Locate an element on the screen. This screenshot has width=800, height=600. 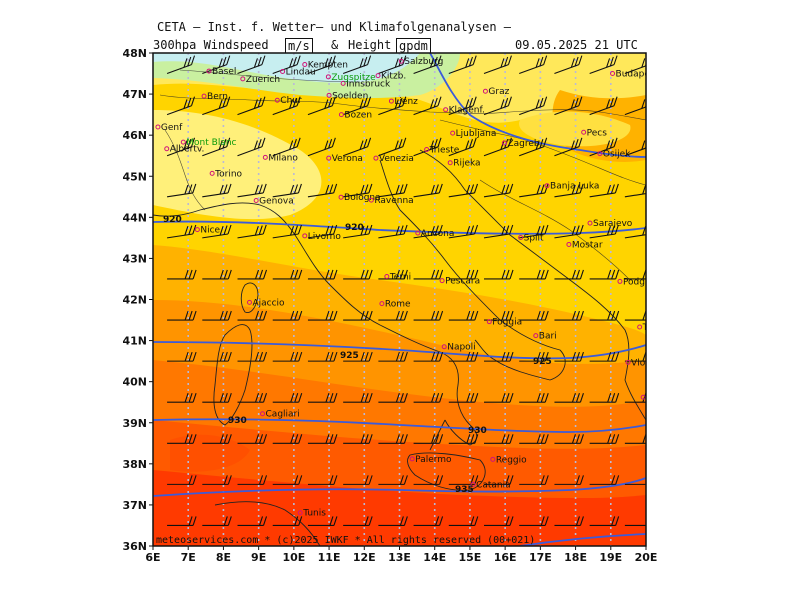
city-label: Budapest is located at coordinates (637, 75).